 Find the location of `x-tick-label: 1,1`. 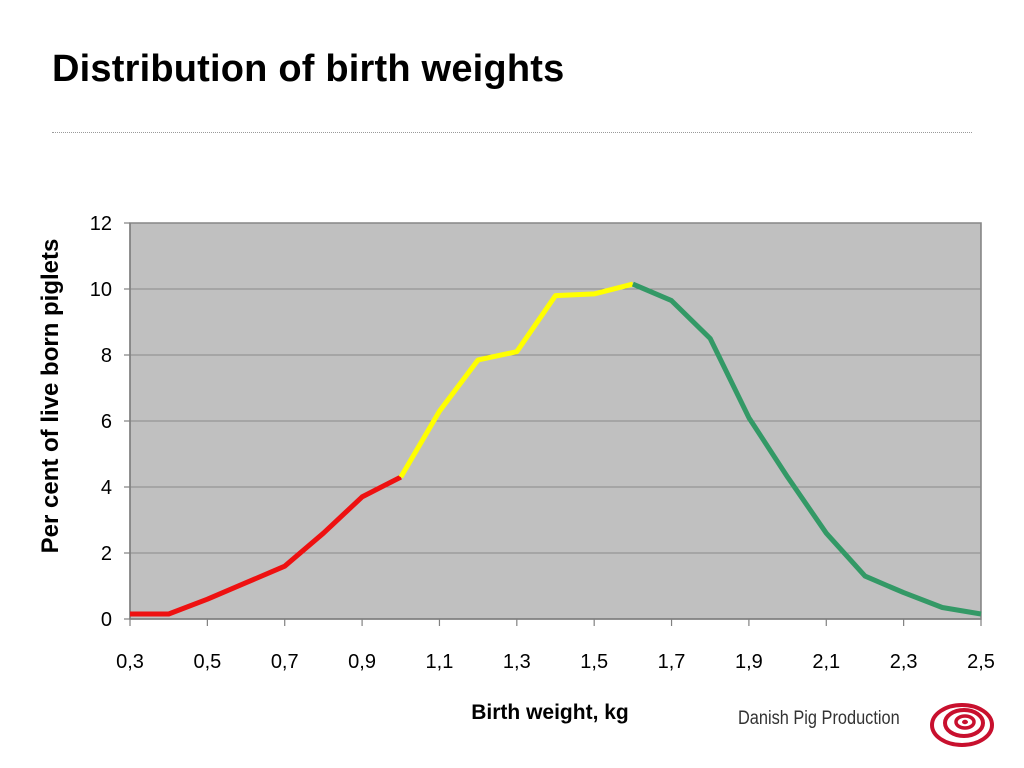

x-tick-label: 1,1 is located at coordinates (440, 662).